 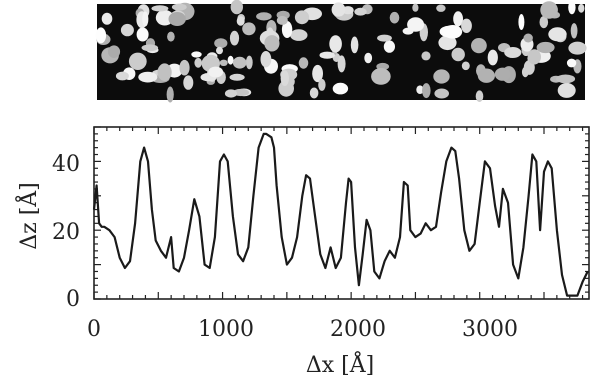 What do you see at coordinates (94, 329) in the screenshot?
I see `x-tick-label-0: 0` at bounding box center [94, 329].